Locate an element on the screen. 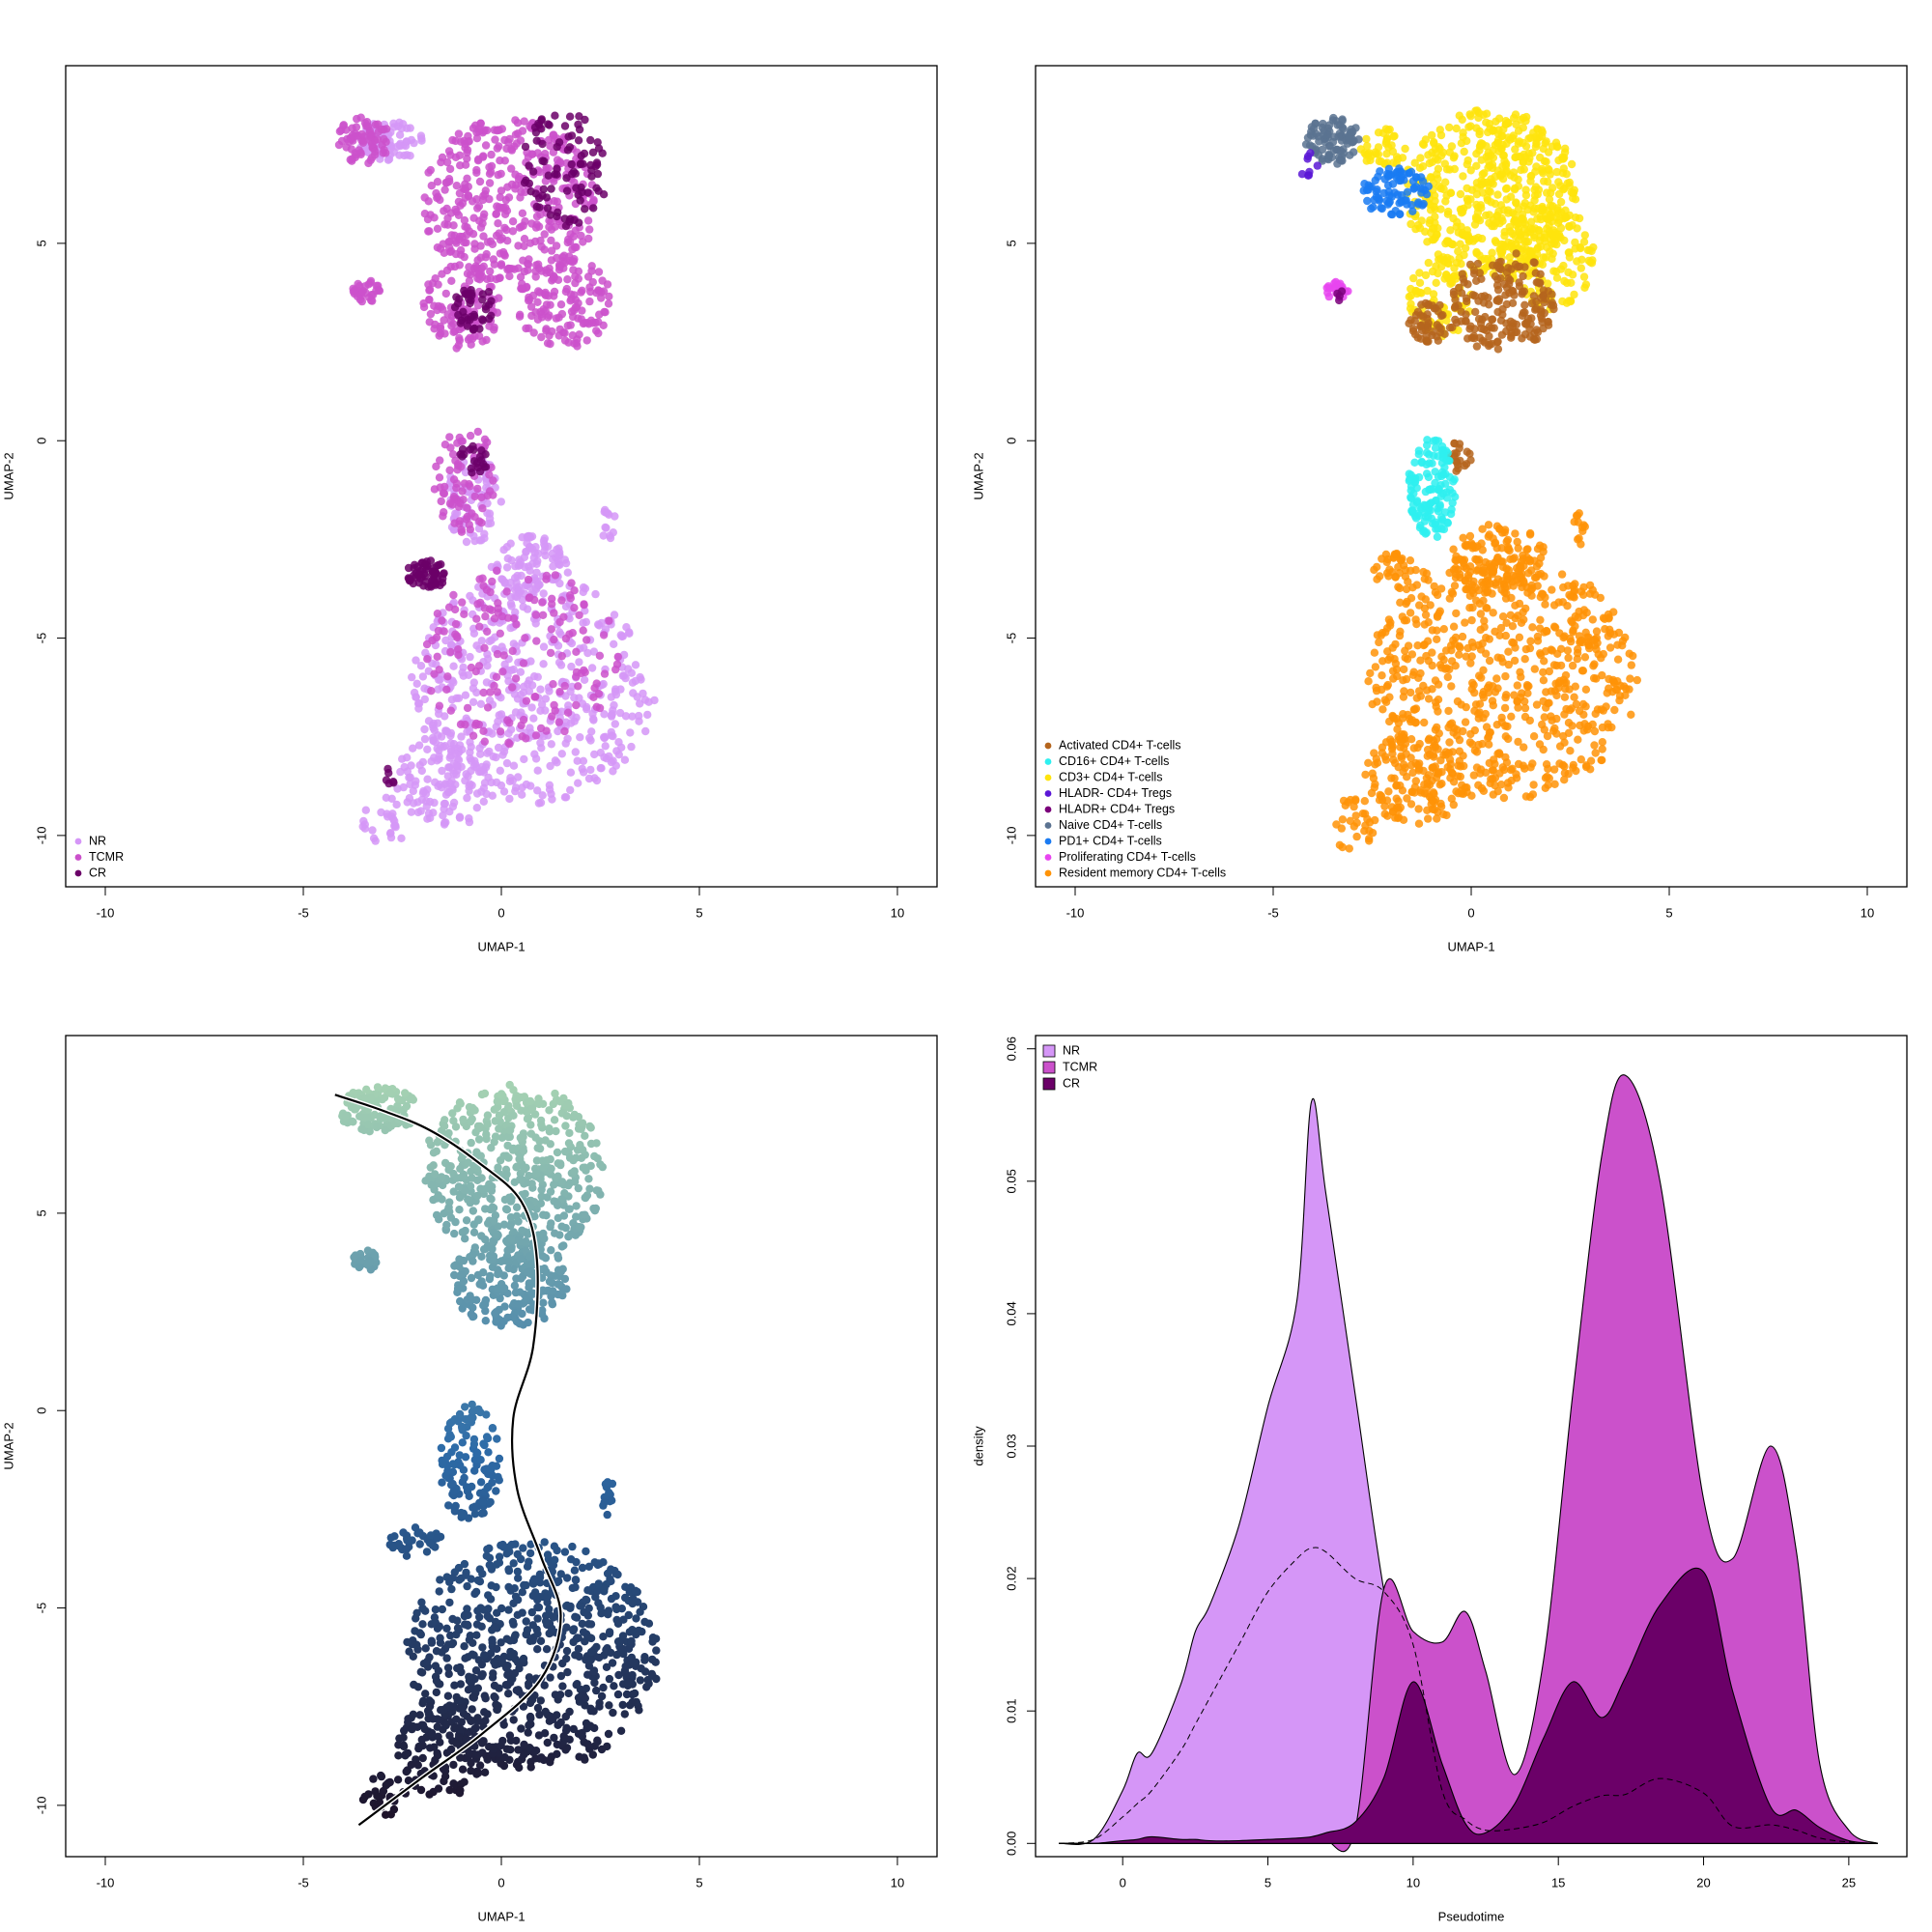 The image size is (1932, 1932). y-tick-label: 0 is located at coordinates (1011, 441).